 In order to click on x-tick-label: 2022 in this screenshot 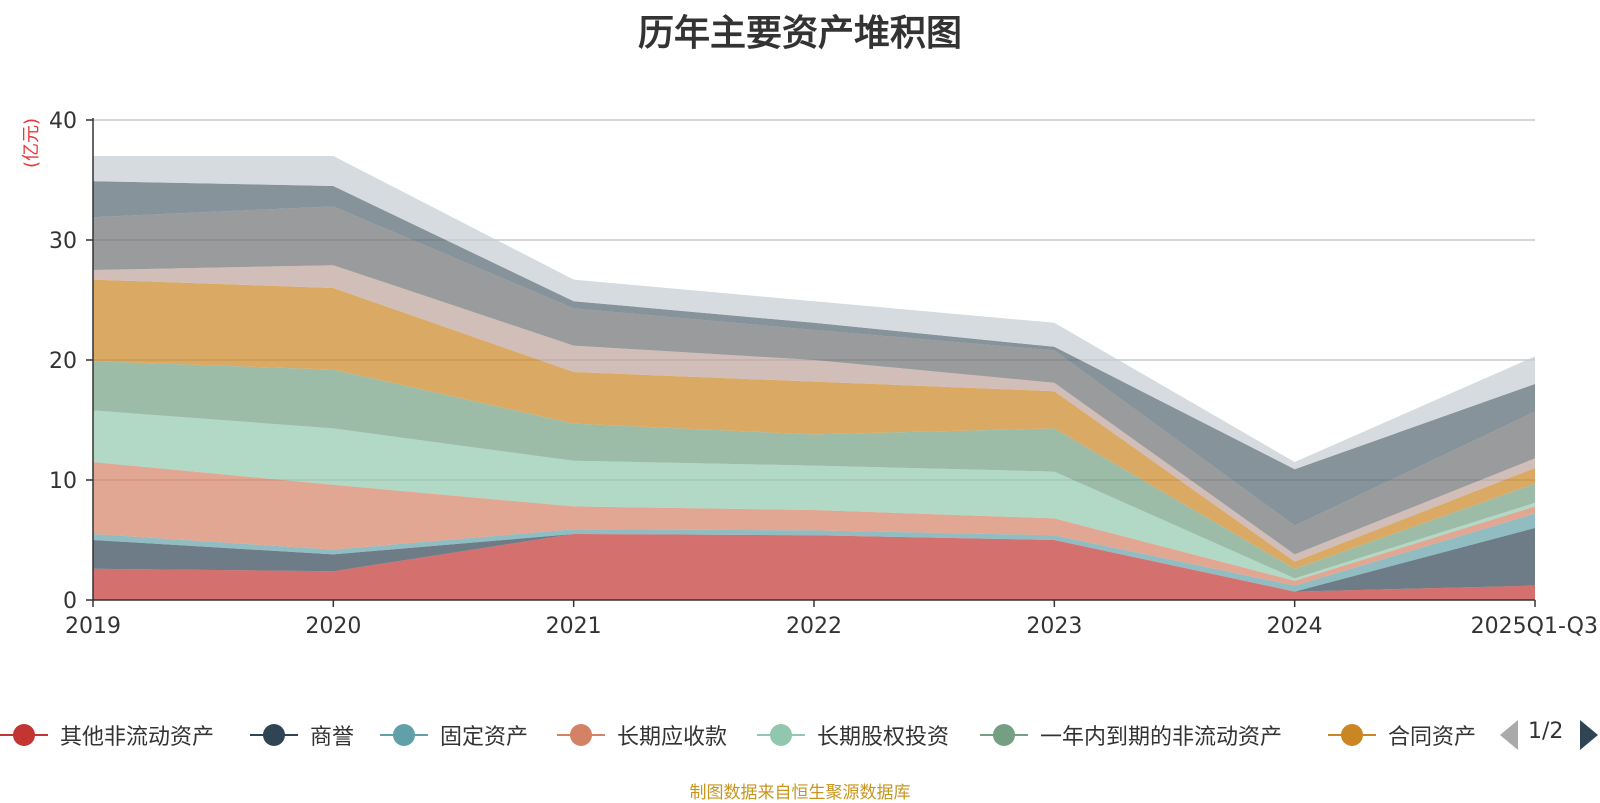, I will do `click(814, 626)`.